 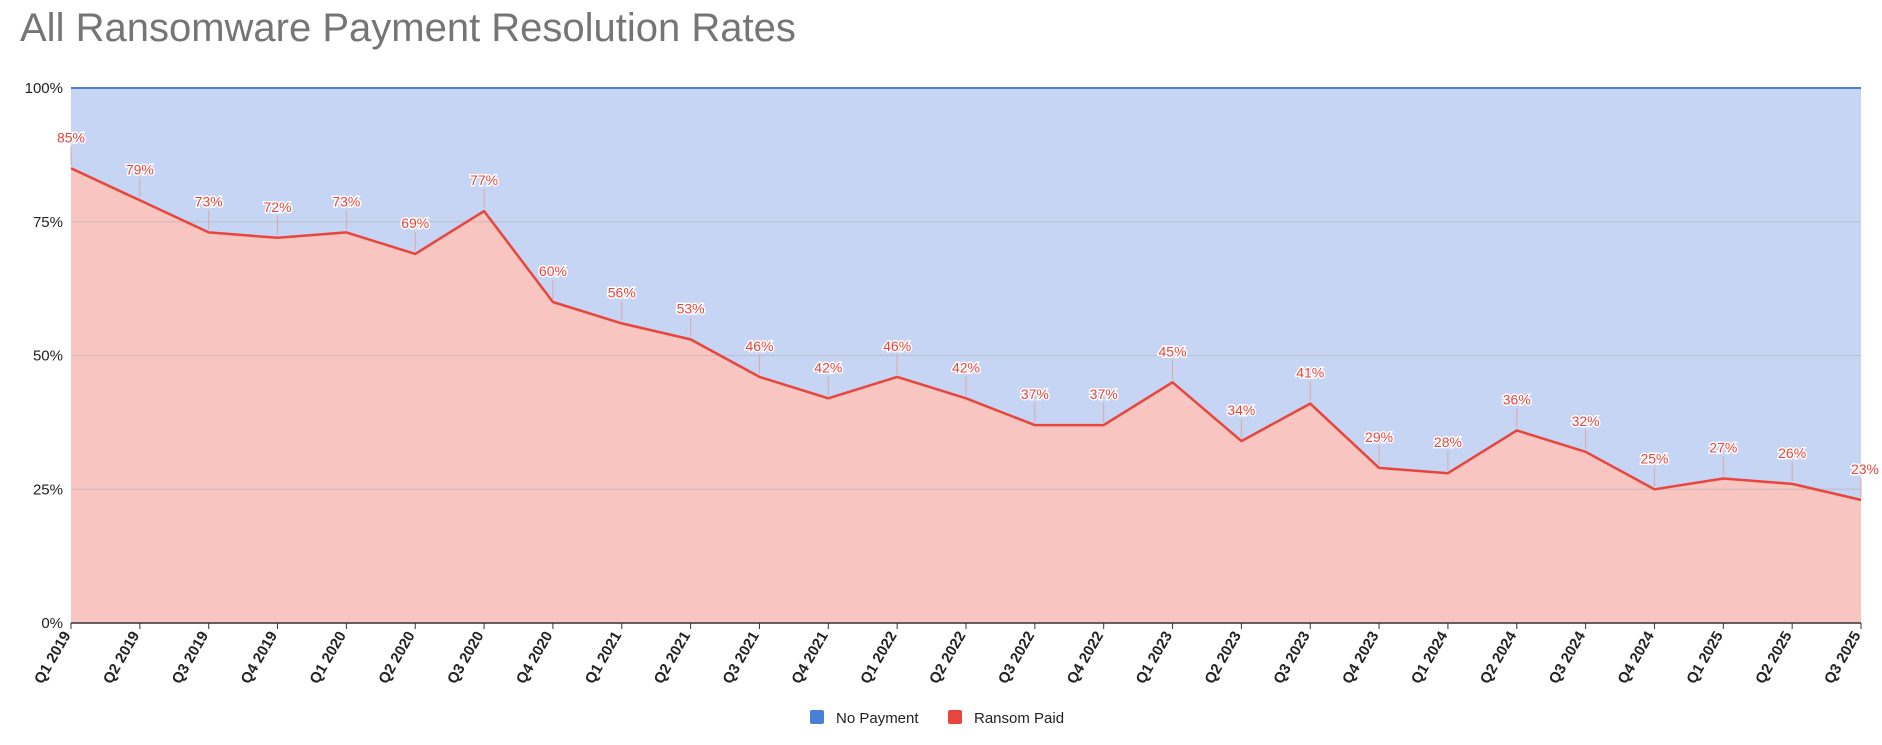 I want to click on data-label: 79%, so click(x=140, y=169).